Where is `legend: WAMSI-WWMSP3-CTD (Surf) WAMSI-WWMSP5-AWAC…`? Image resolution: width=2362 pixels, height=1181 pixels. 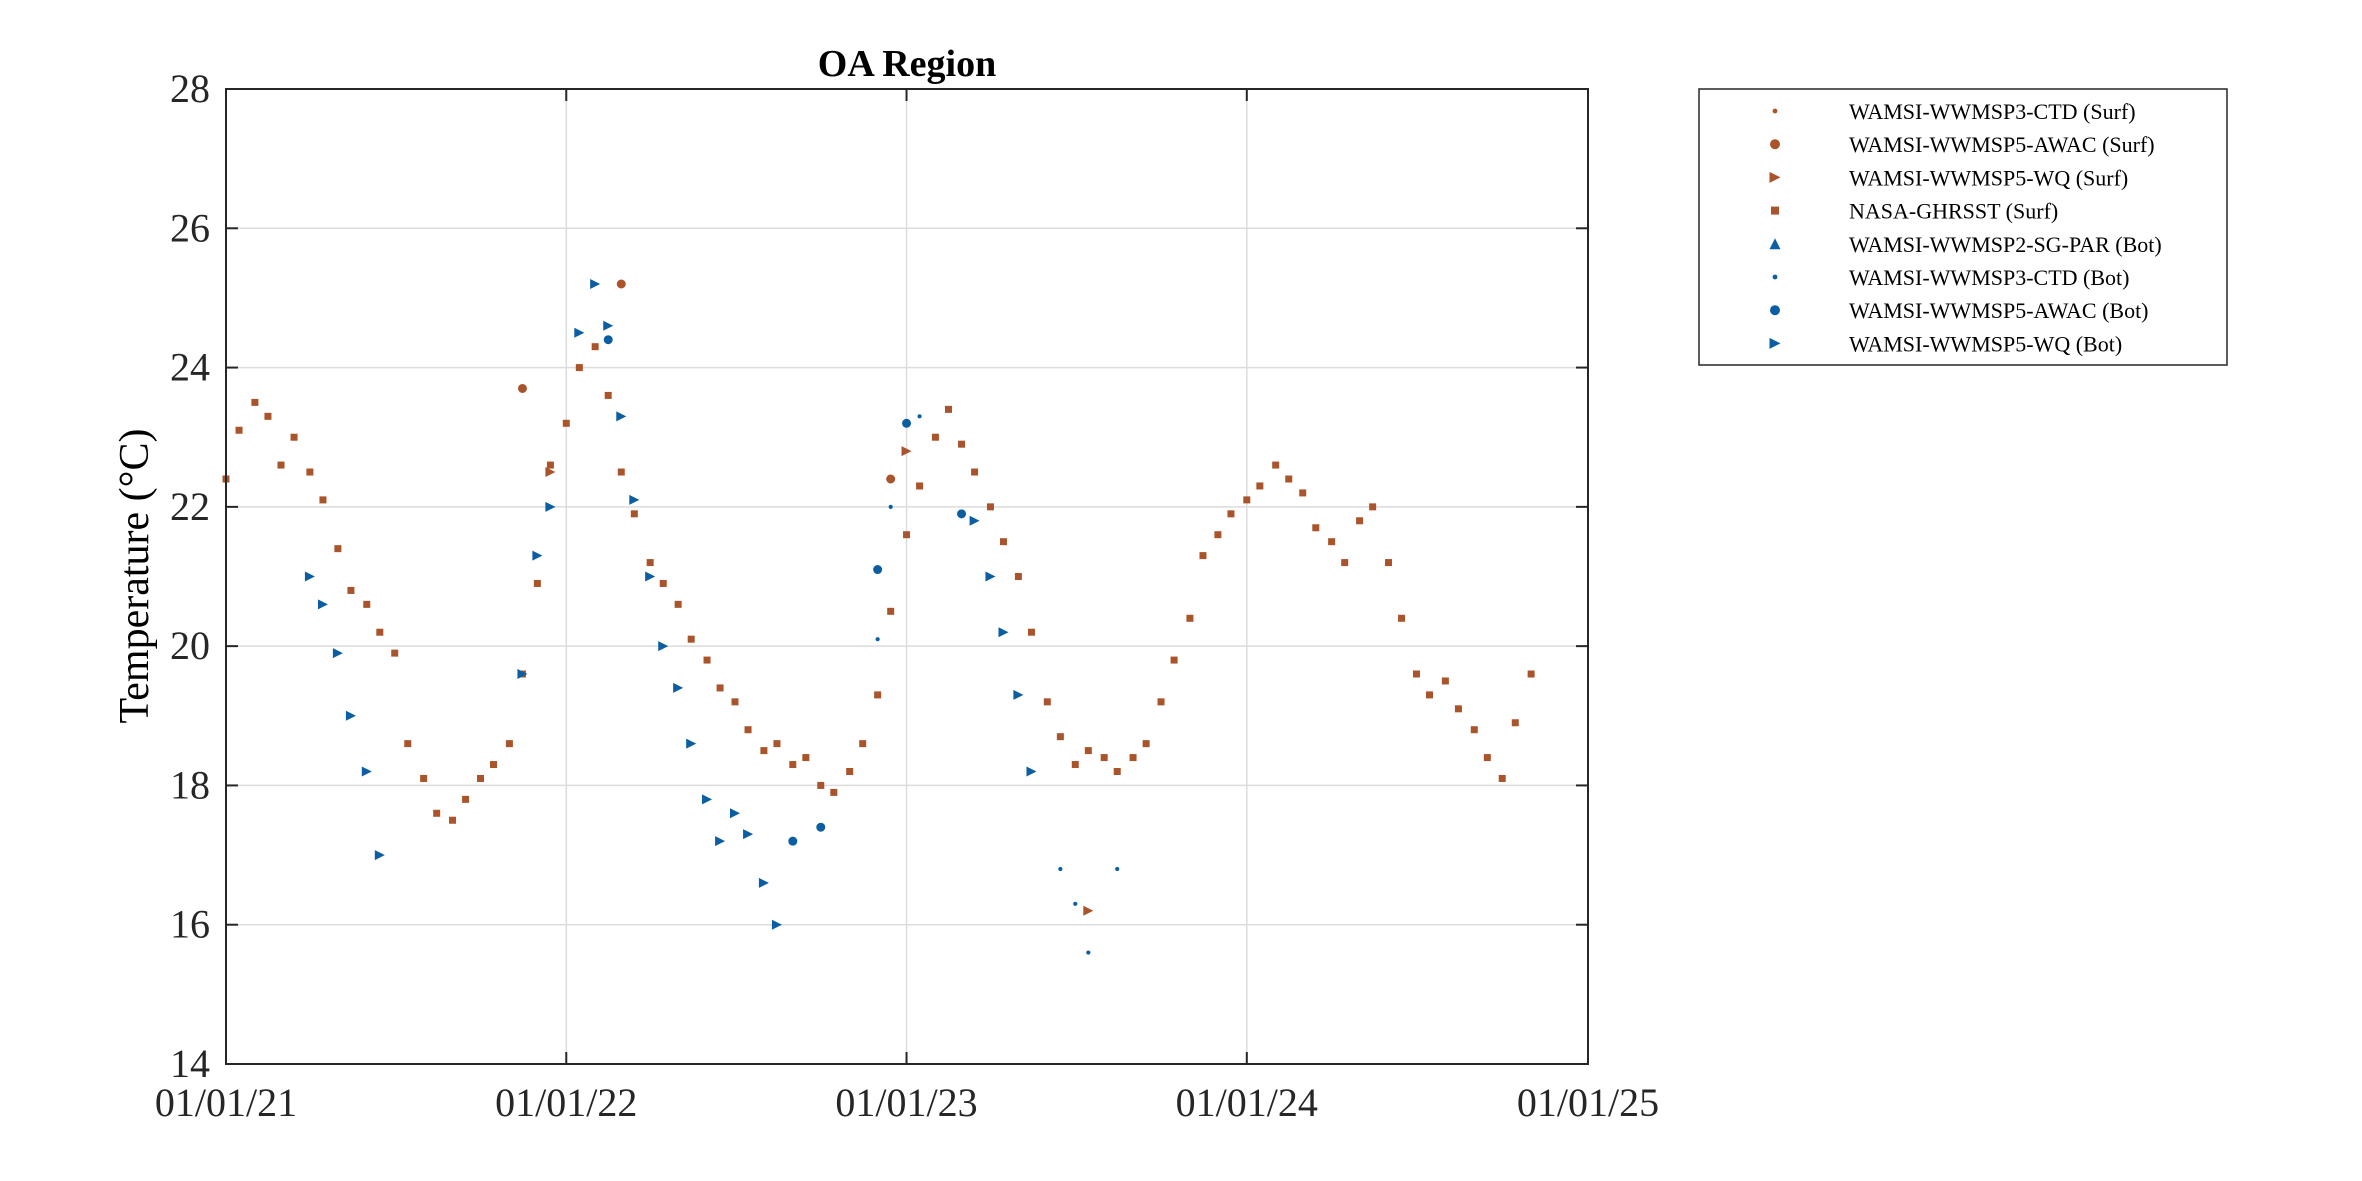 legend: WAMSI-WWMSP3-CTD (Surf) WAMSI-WWMSP5-AWAC… is located at coordinates (1963, 227).